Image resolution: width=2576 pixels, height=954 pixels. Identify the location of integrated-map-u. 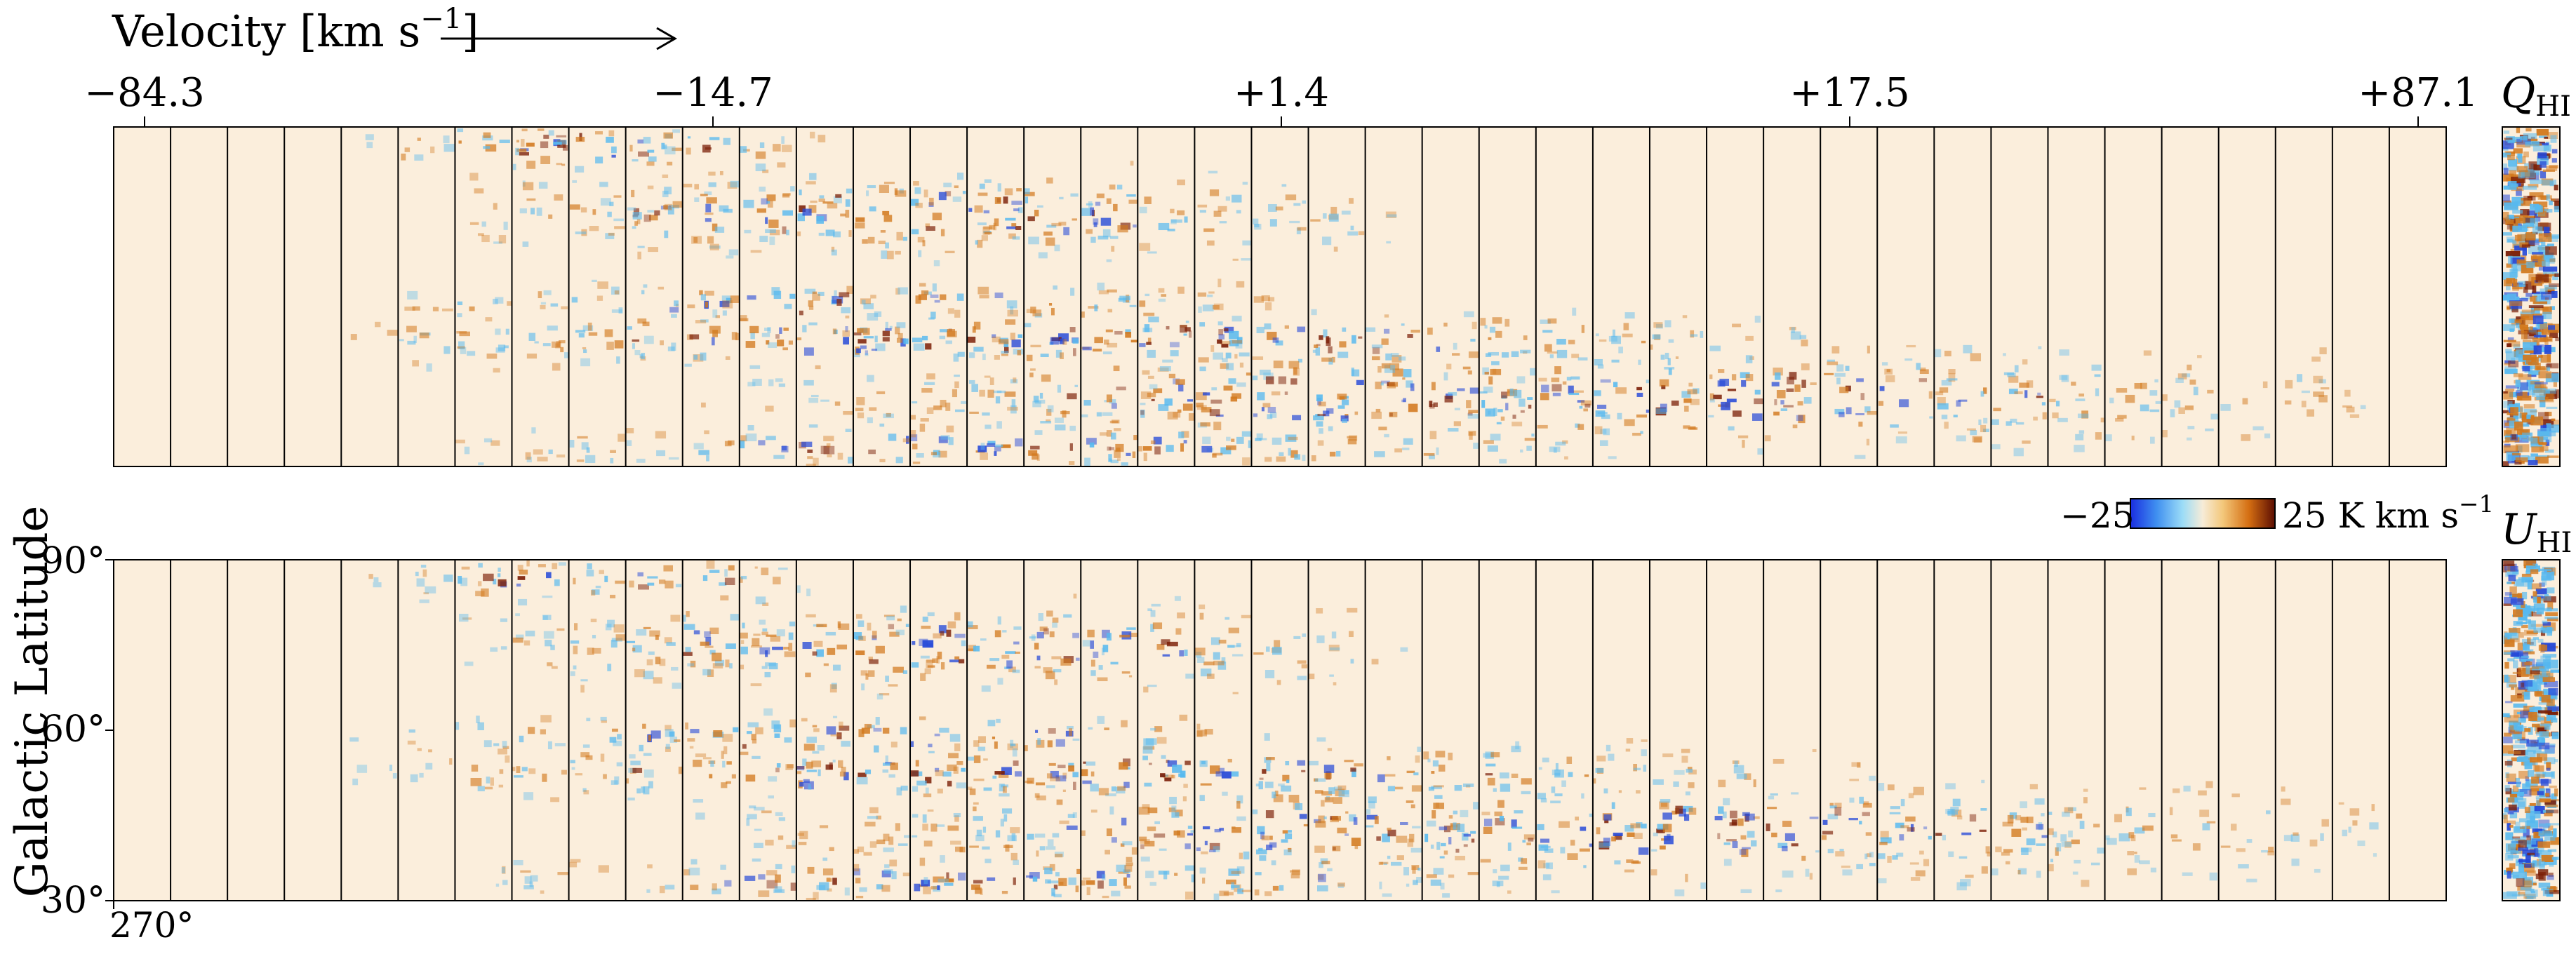
(2531, 730).